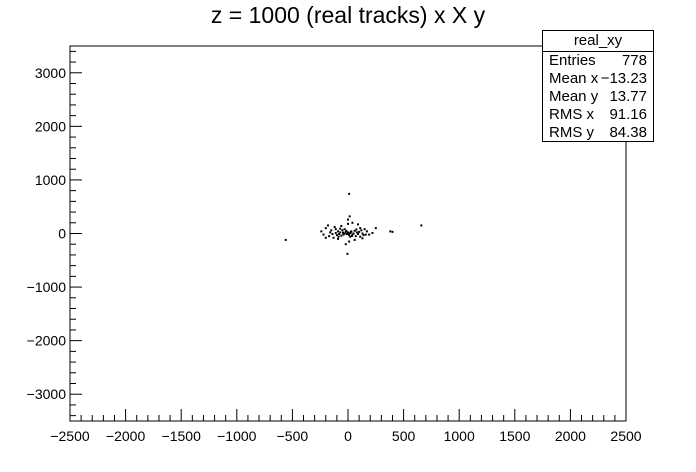 Image resolution: width=696 pixels, height=472 pixels. I want to click on stats-row-mean-y: Mean y 13.77, so click(598, 97).